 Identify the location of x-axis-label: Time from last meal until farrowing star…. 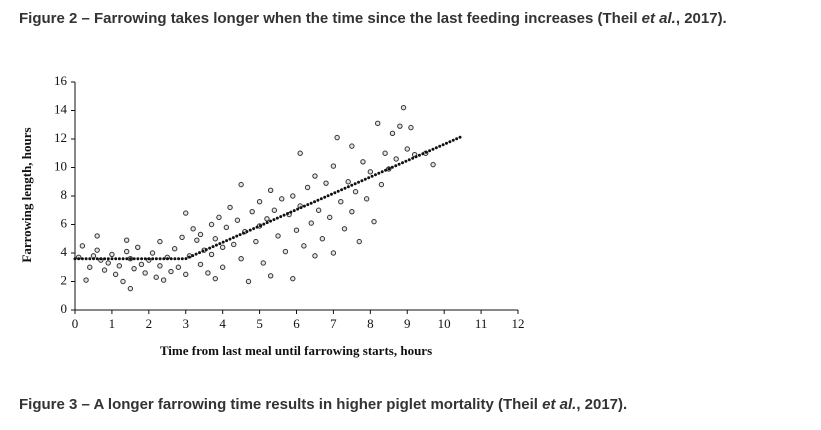
(296, 350).